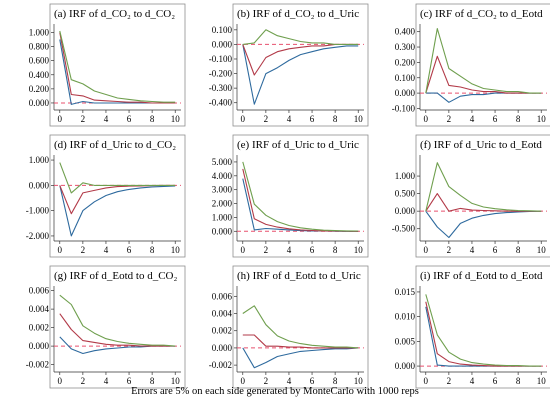 The height and width of the screenshot is (403, 550). I want to click on y-tick-label: -2.000, so click(38, 236).